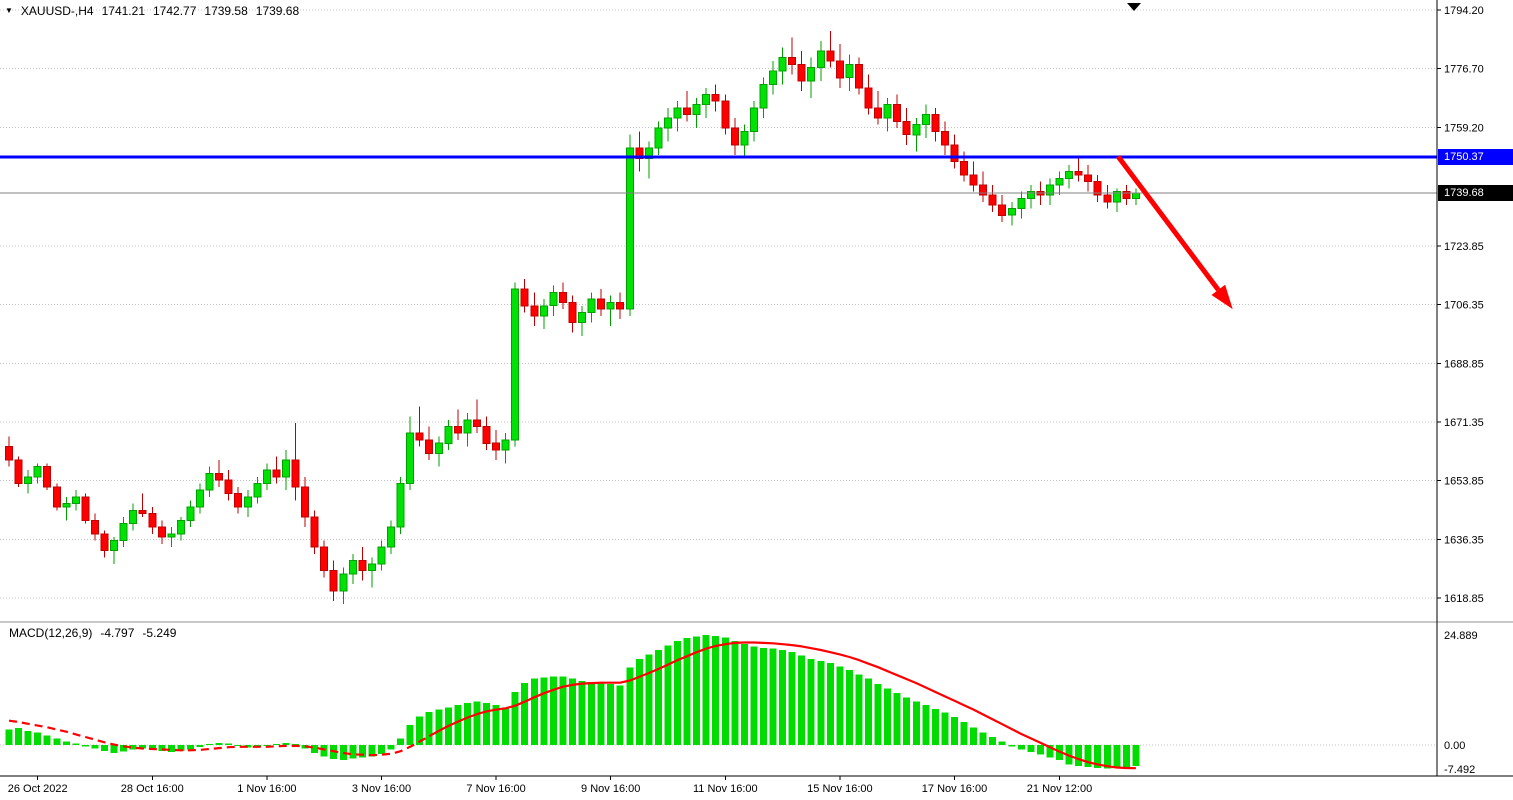  What do you see at coordinates (1464, 540) in the screenshot?
I see `price-tick-label: 1636.35` at bounding box center [1464, 540].